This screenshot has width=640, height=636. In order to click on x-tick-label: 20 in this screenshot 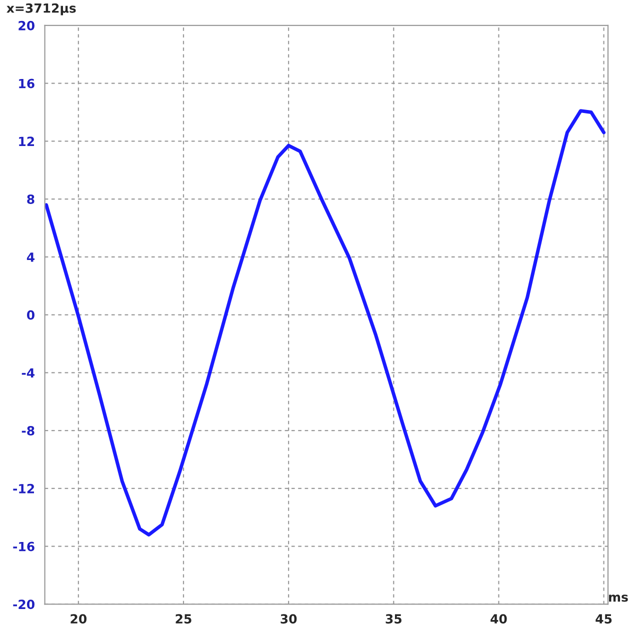, I will do `click(78, 619)`.